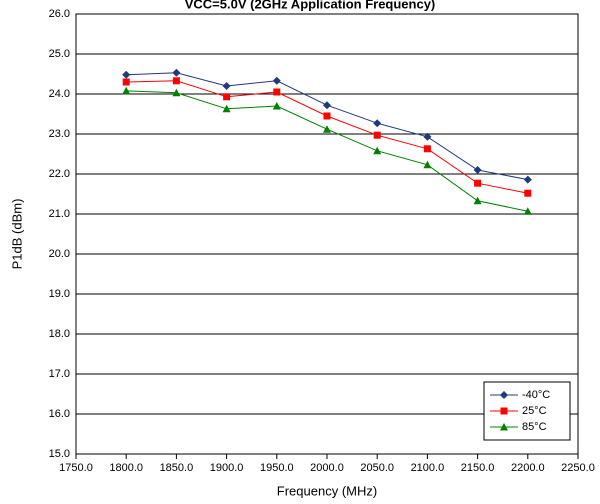 The height and width of the screenshot is (504, 600). What do you see at coordinates (327, 468) in the screenshot?
I see `x-tick-label: 2000.0` at bounding box center [327, 468].